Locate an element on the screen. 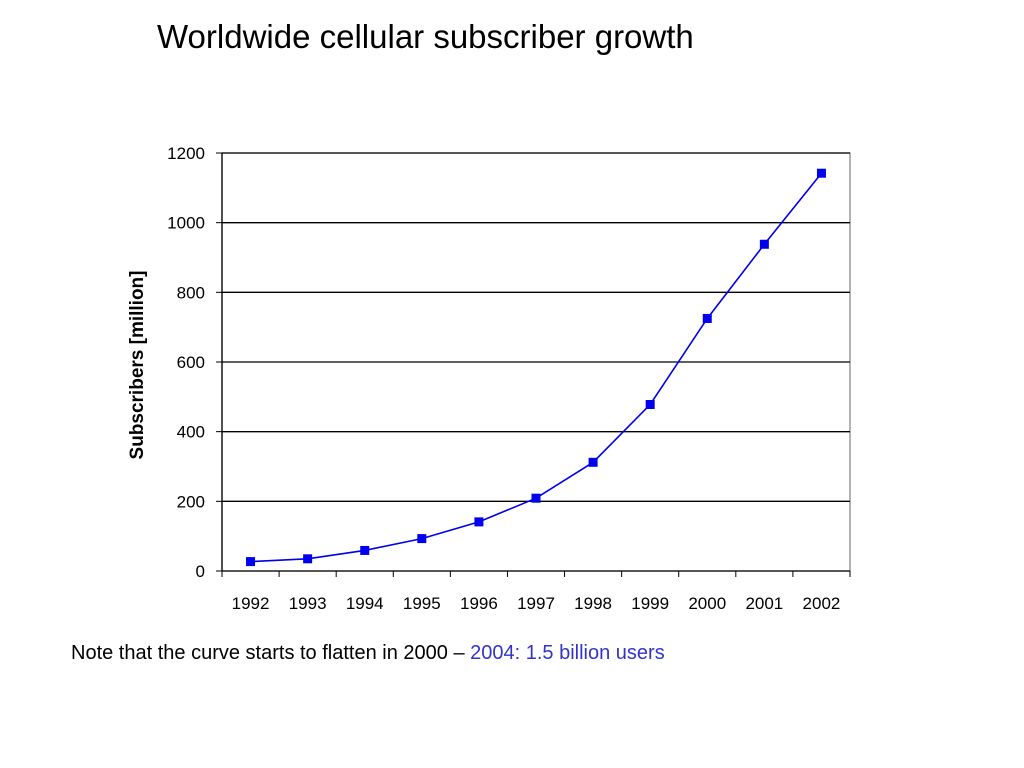 This screenshot has height=768, width=1024. y-tick-label: 0 is located at coordinates (200, 571).